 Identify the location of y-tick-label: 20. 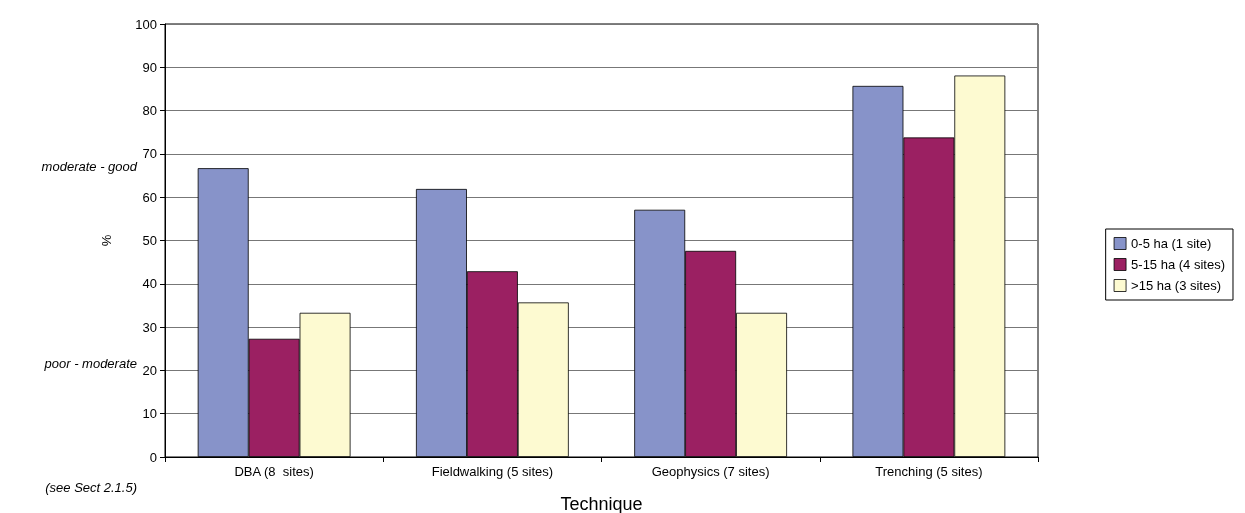
(149, 370).